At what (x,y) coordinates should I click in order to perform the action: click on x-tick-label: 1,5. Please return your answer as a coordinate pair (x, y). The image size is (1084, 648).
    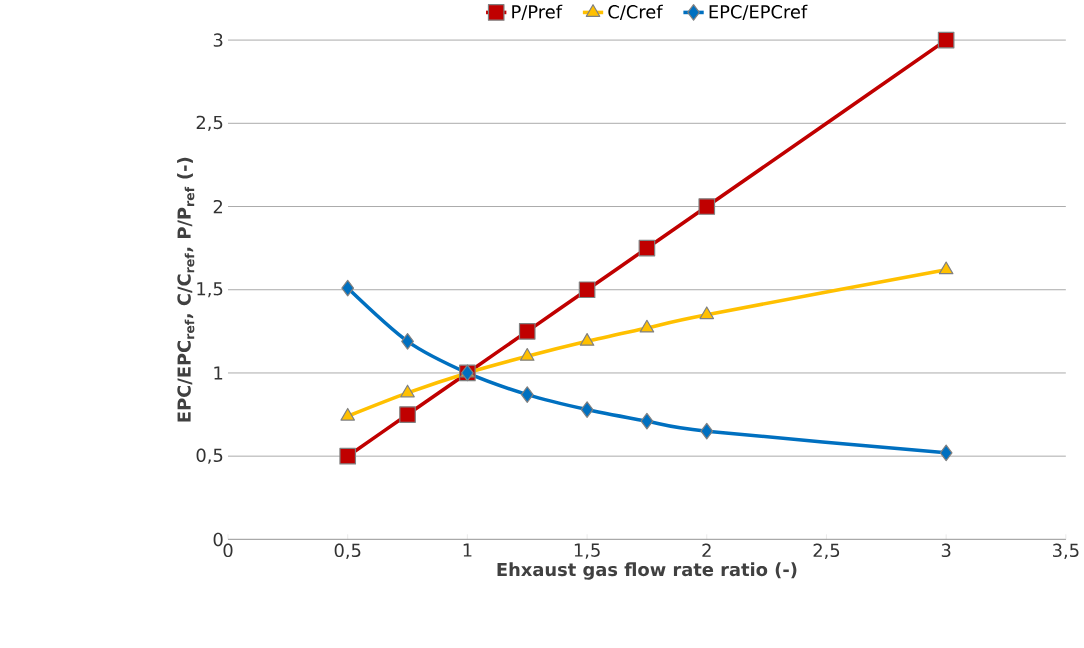
    Looking at the image, I should click on (587, 551).